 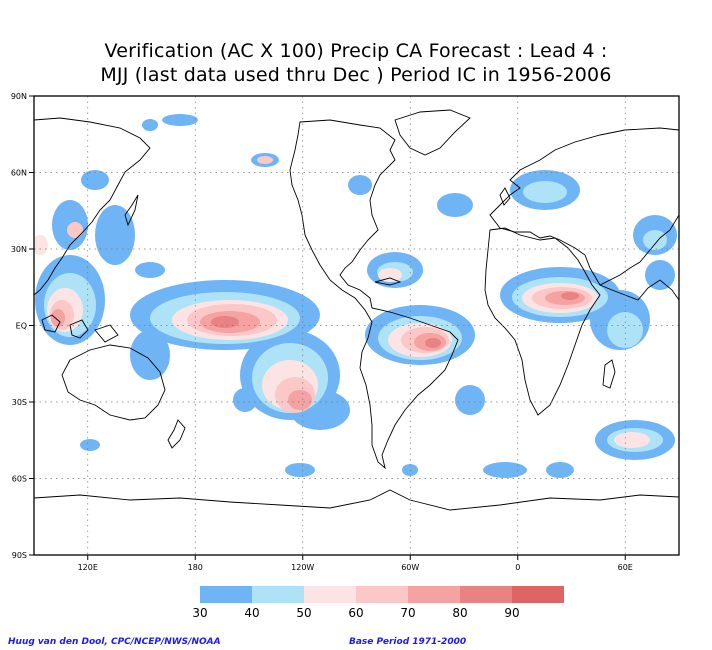 What do you see at coordinates (517, 567) in the screenshot?
I see `lon-label-0: 0` at bounding box center [517, 567].